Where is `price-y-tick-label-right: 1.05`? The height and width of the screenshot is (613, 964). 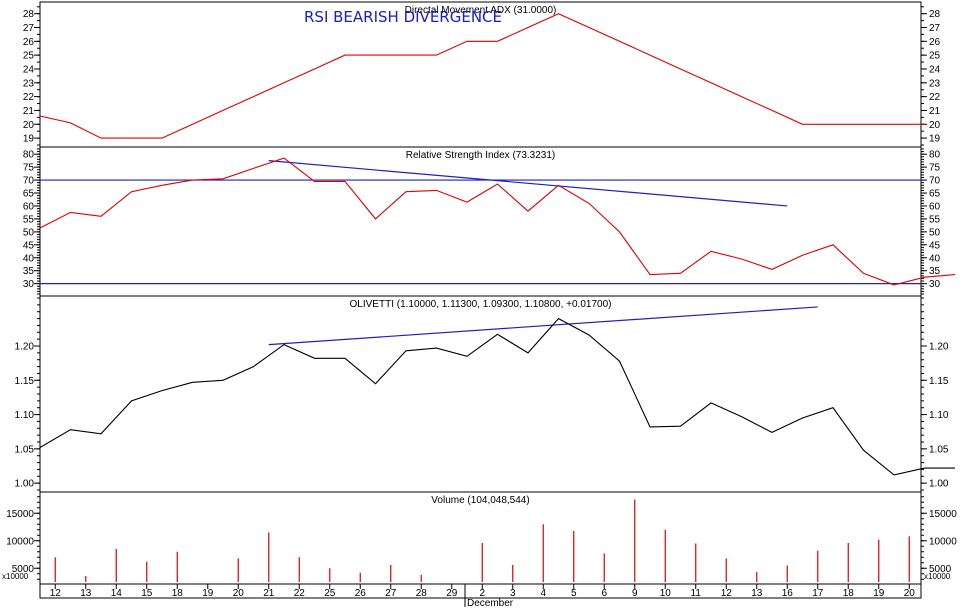 price-y-tick-label-right: 1.05 is located at coordinates (939, 449).